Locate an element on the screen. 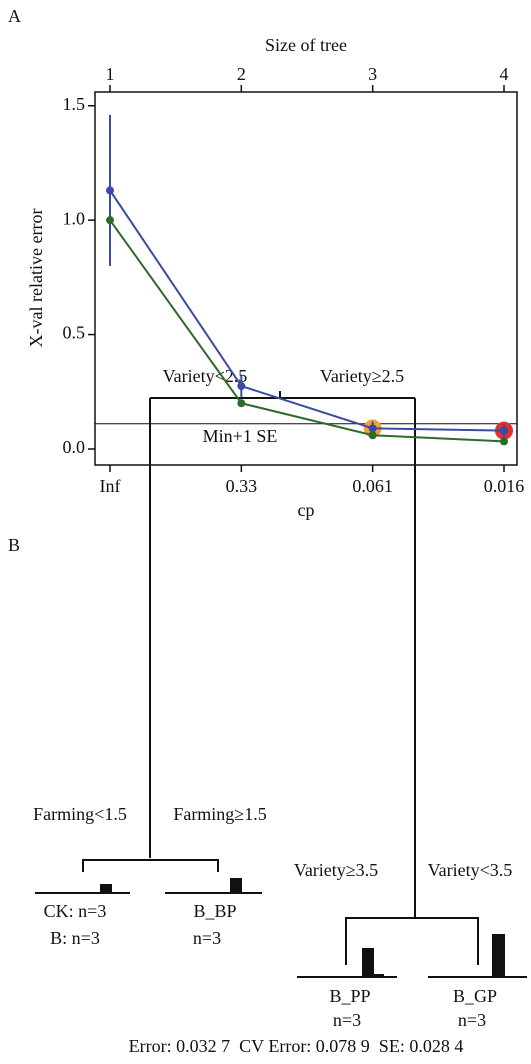  leaf-baselines is located at coordinates (281, 935).